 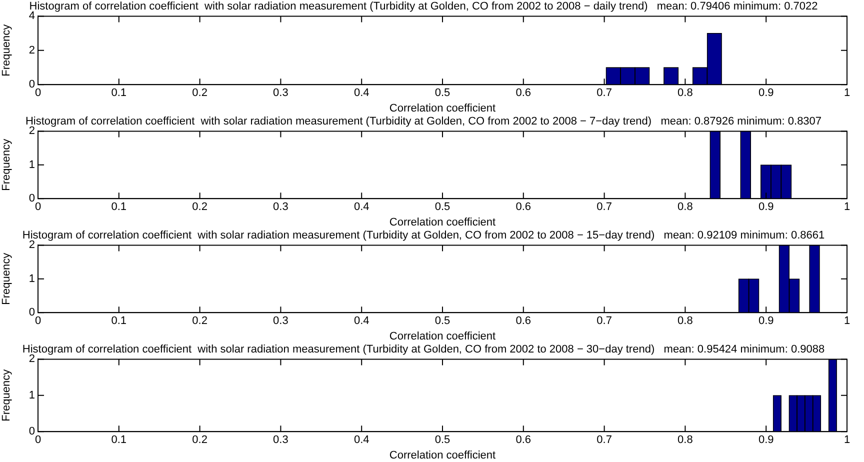 I want to click on y-tick-label: 4, so click(x=31, y=16).